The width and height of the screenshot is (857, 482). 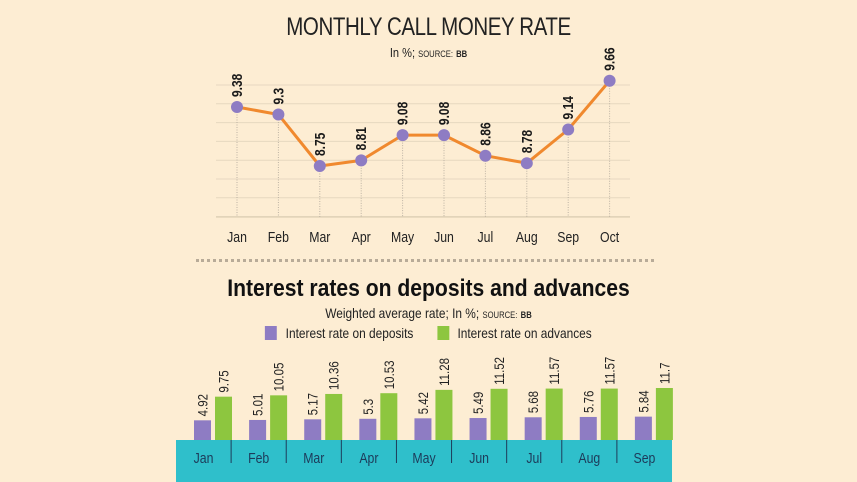 I want to click on deposits-value-label: 5.17, so click(x=313, y=404).